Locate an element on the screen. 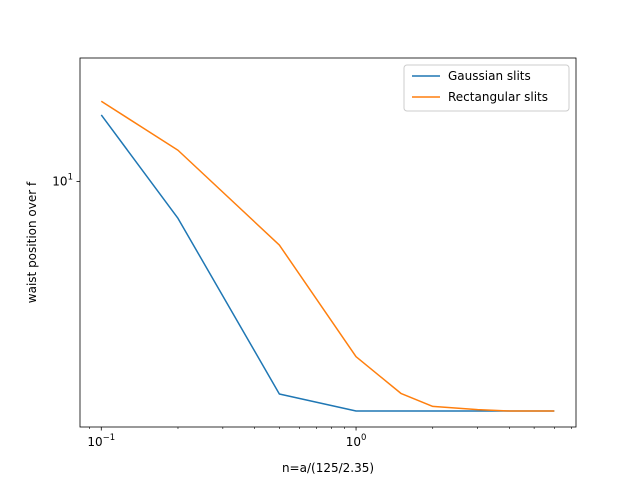 Image resolution: width=640 pixels, height=480 pixels. legend: Gaussian slits Rectangular slits is located at coordinates (486, 88).